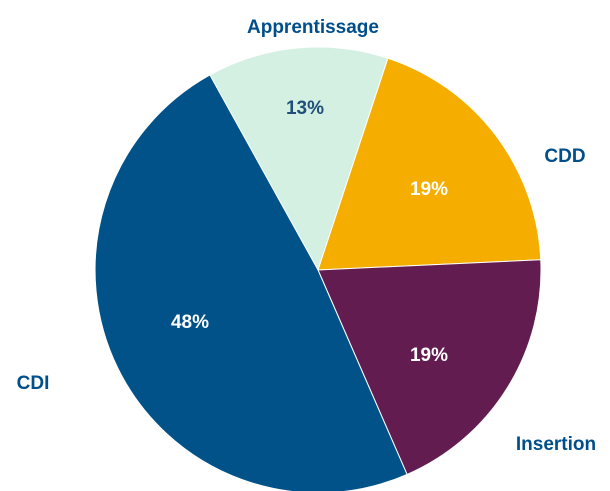 The image size is (610, 491). What do you see at coordinates (190, 322) in the screenshot?
I see `pie-value-label-cdi: 48%` at bounding box center [190, 322].